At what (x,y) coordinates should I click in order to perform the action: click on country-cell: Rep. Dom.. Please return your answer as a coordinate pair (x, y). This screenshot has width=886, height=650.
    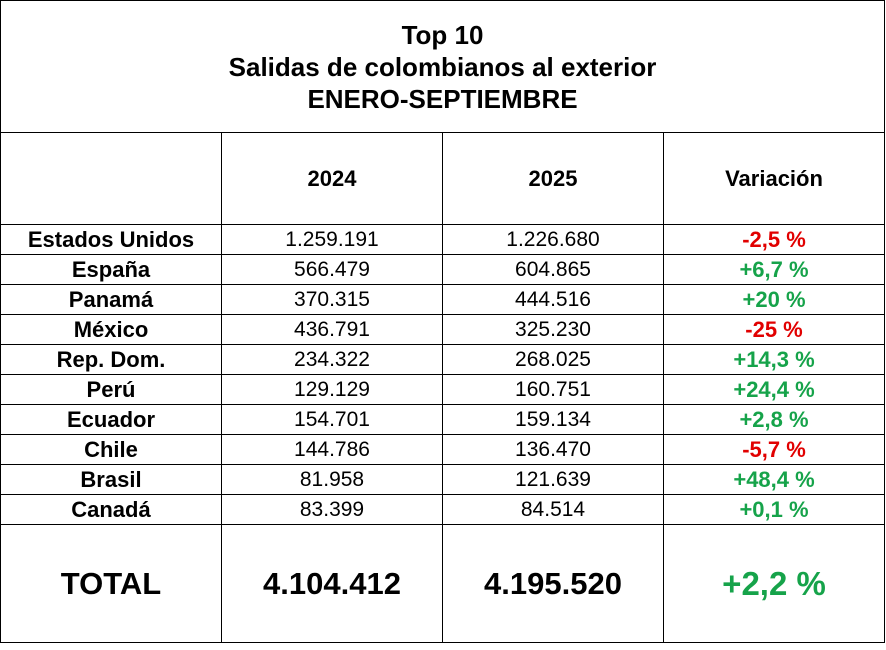
    Looking at the image, I should click on (111, 359).